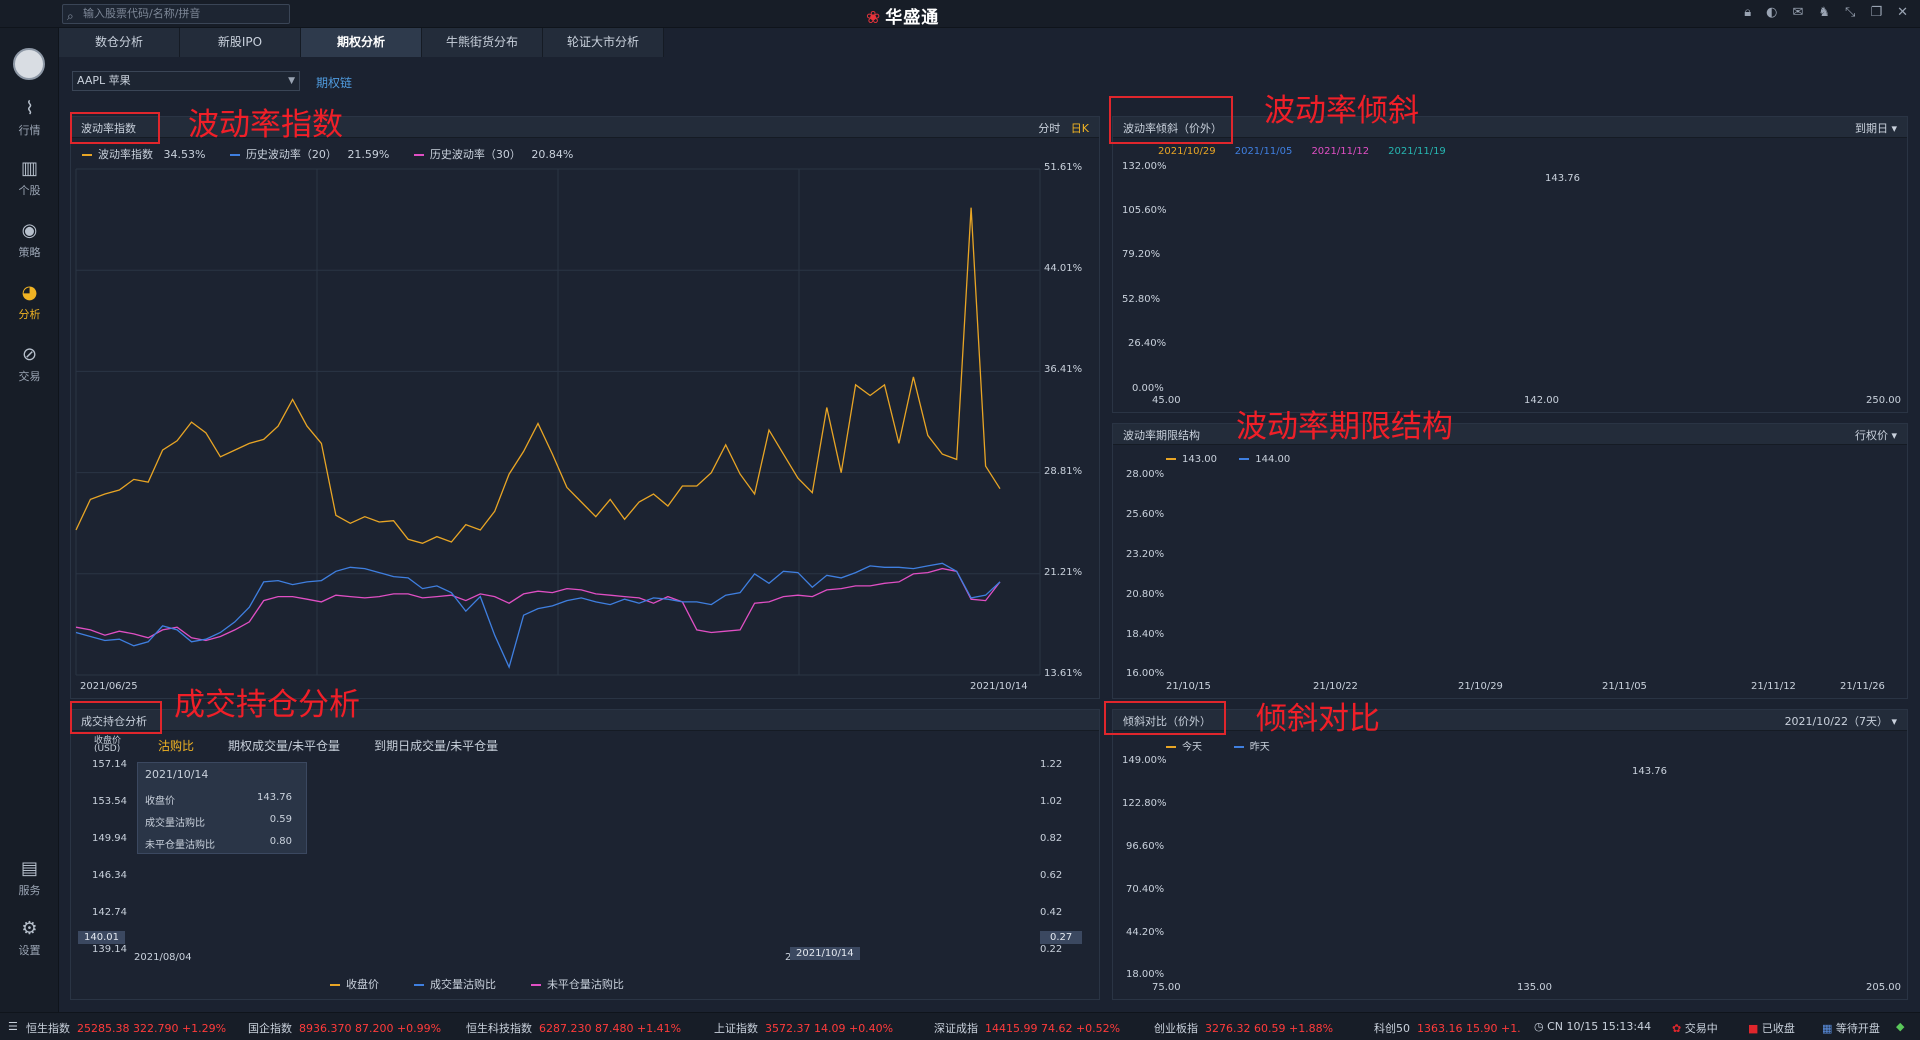 The height and width of the screenshot is (1040, 1920). Describe the element at coordinates (1798, 12) in the screenshot. I see `mail-icon: ✉` at that location.